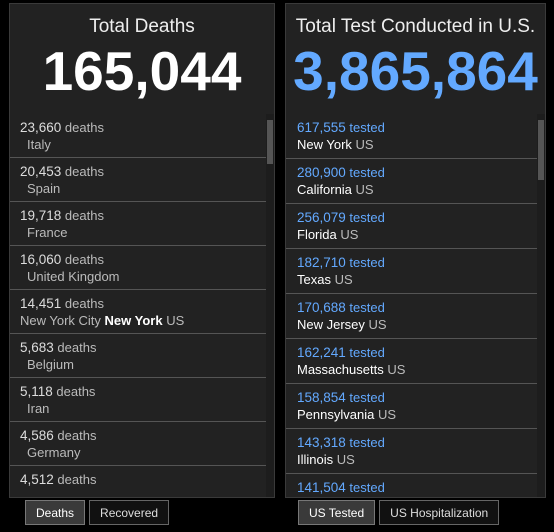  Describe the element at coordinates (417, 369) in the screenshot. I see `test-location: Massachusetts US` at that location.